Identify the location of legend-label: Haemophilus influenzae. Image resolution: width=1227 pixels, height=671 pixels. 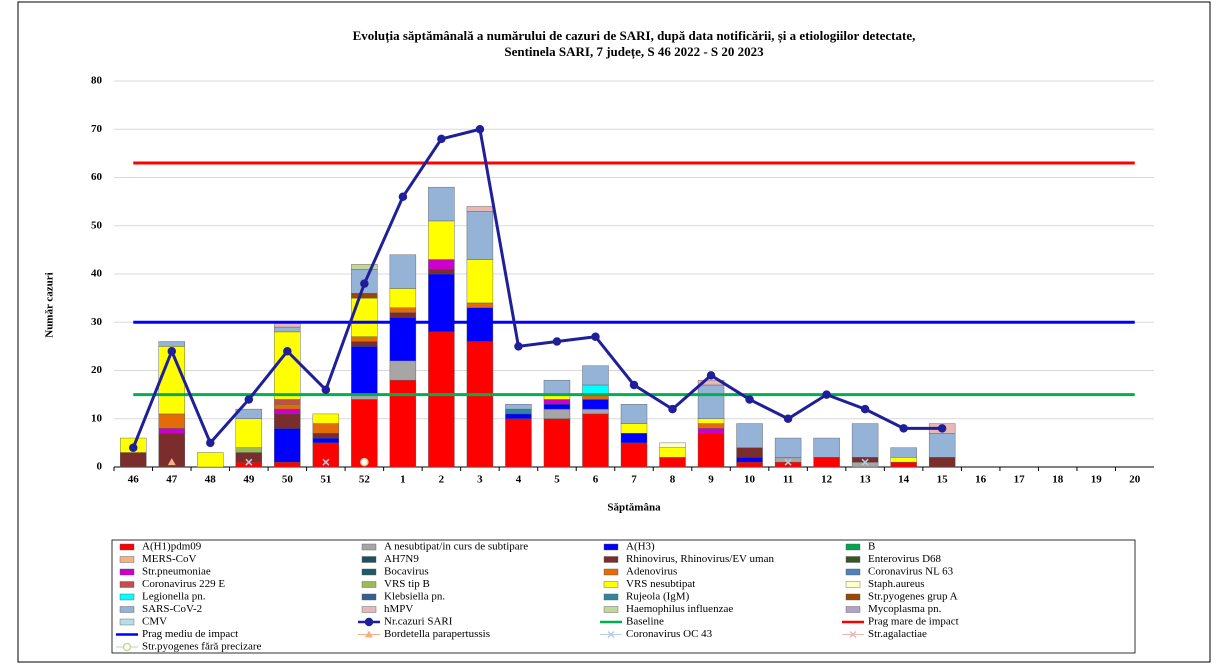
(679, 609).